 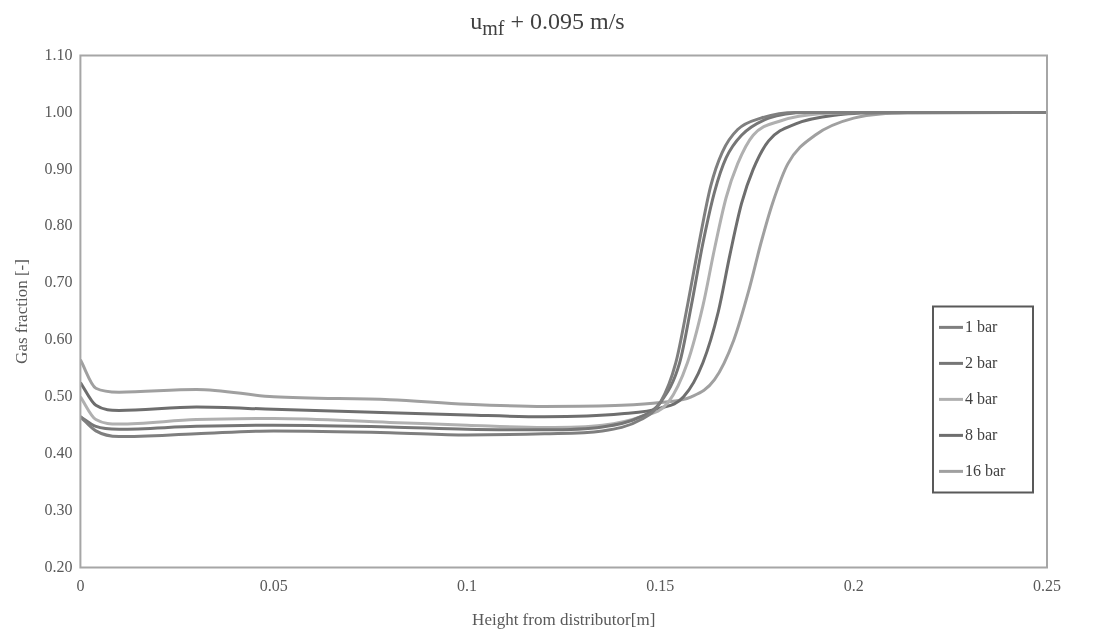 I want to click on y-tick-label: 0.80, so click(x=58, y=225).